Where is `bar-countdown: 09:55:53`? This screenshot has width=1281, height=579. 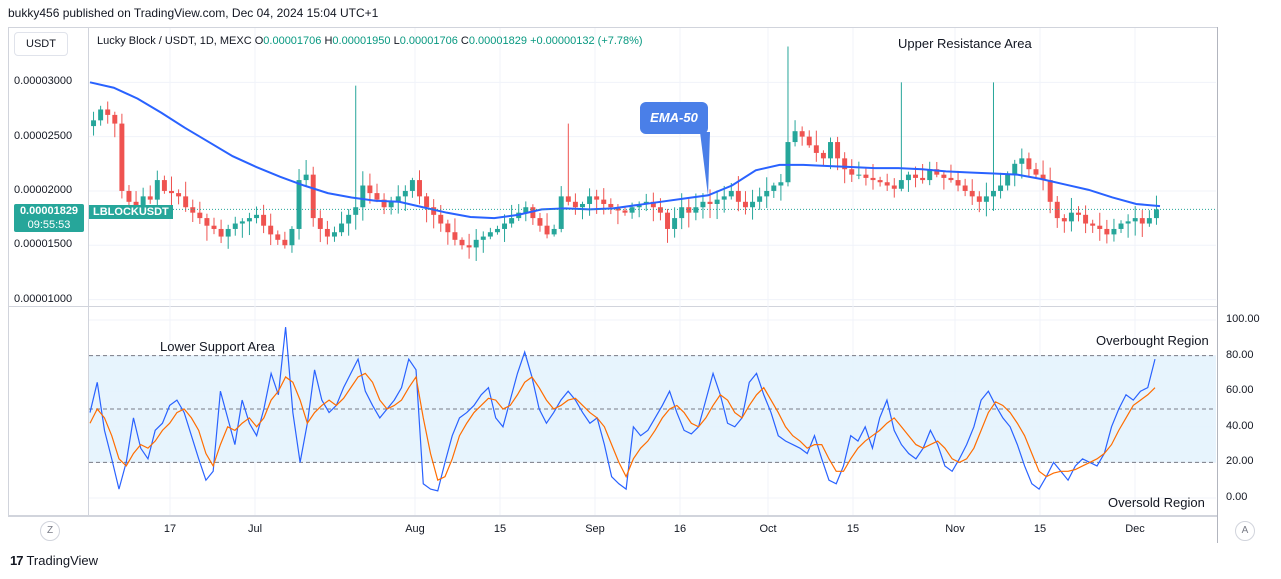 bar-countdown: 09:55:53 is located at coordinates (49, 225).